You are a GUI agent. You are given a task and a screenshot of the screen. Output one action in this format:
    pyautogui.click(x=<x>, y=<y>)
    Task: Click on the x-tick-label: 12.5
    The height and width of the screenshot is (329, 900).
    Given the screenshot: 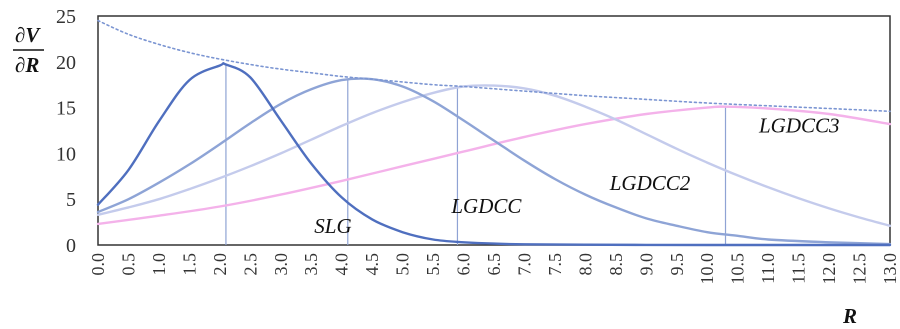 What is the action you would take?
    pyautogui.click(x=860, y=269)
    